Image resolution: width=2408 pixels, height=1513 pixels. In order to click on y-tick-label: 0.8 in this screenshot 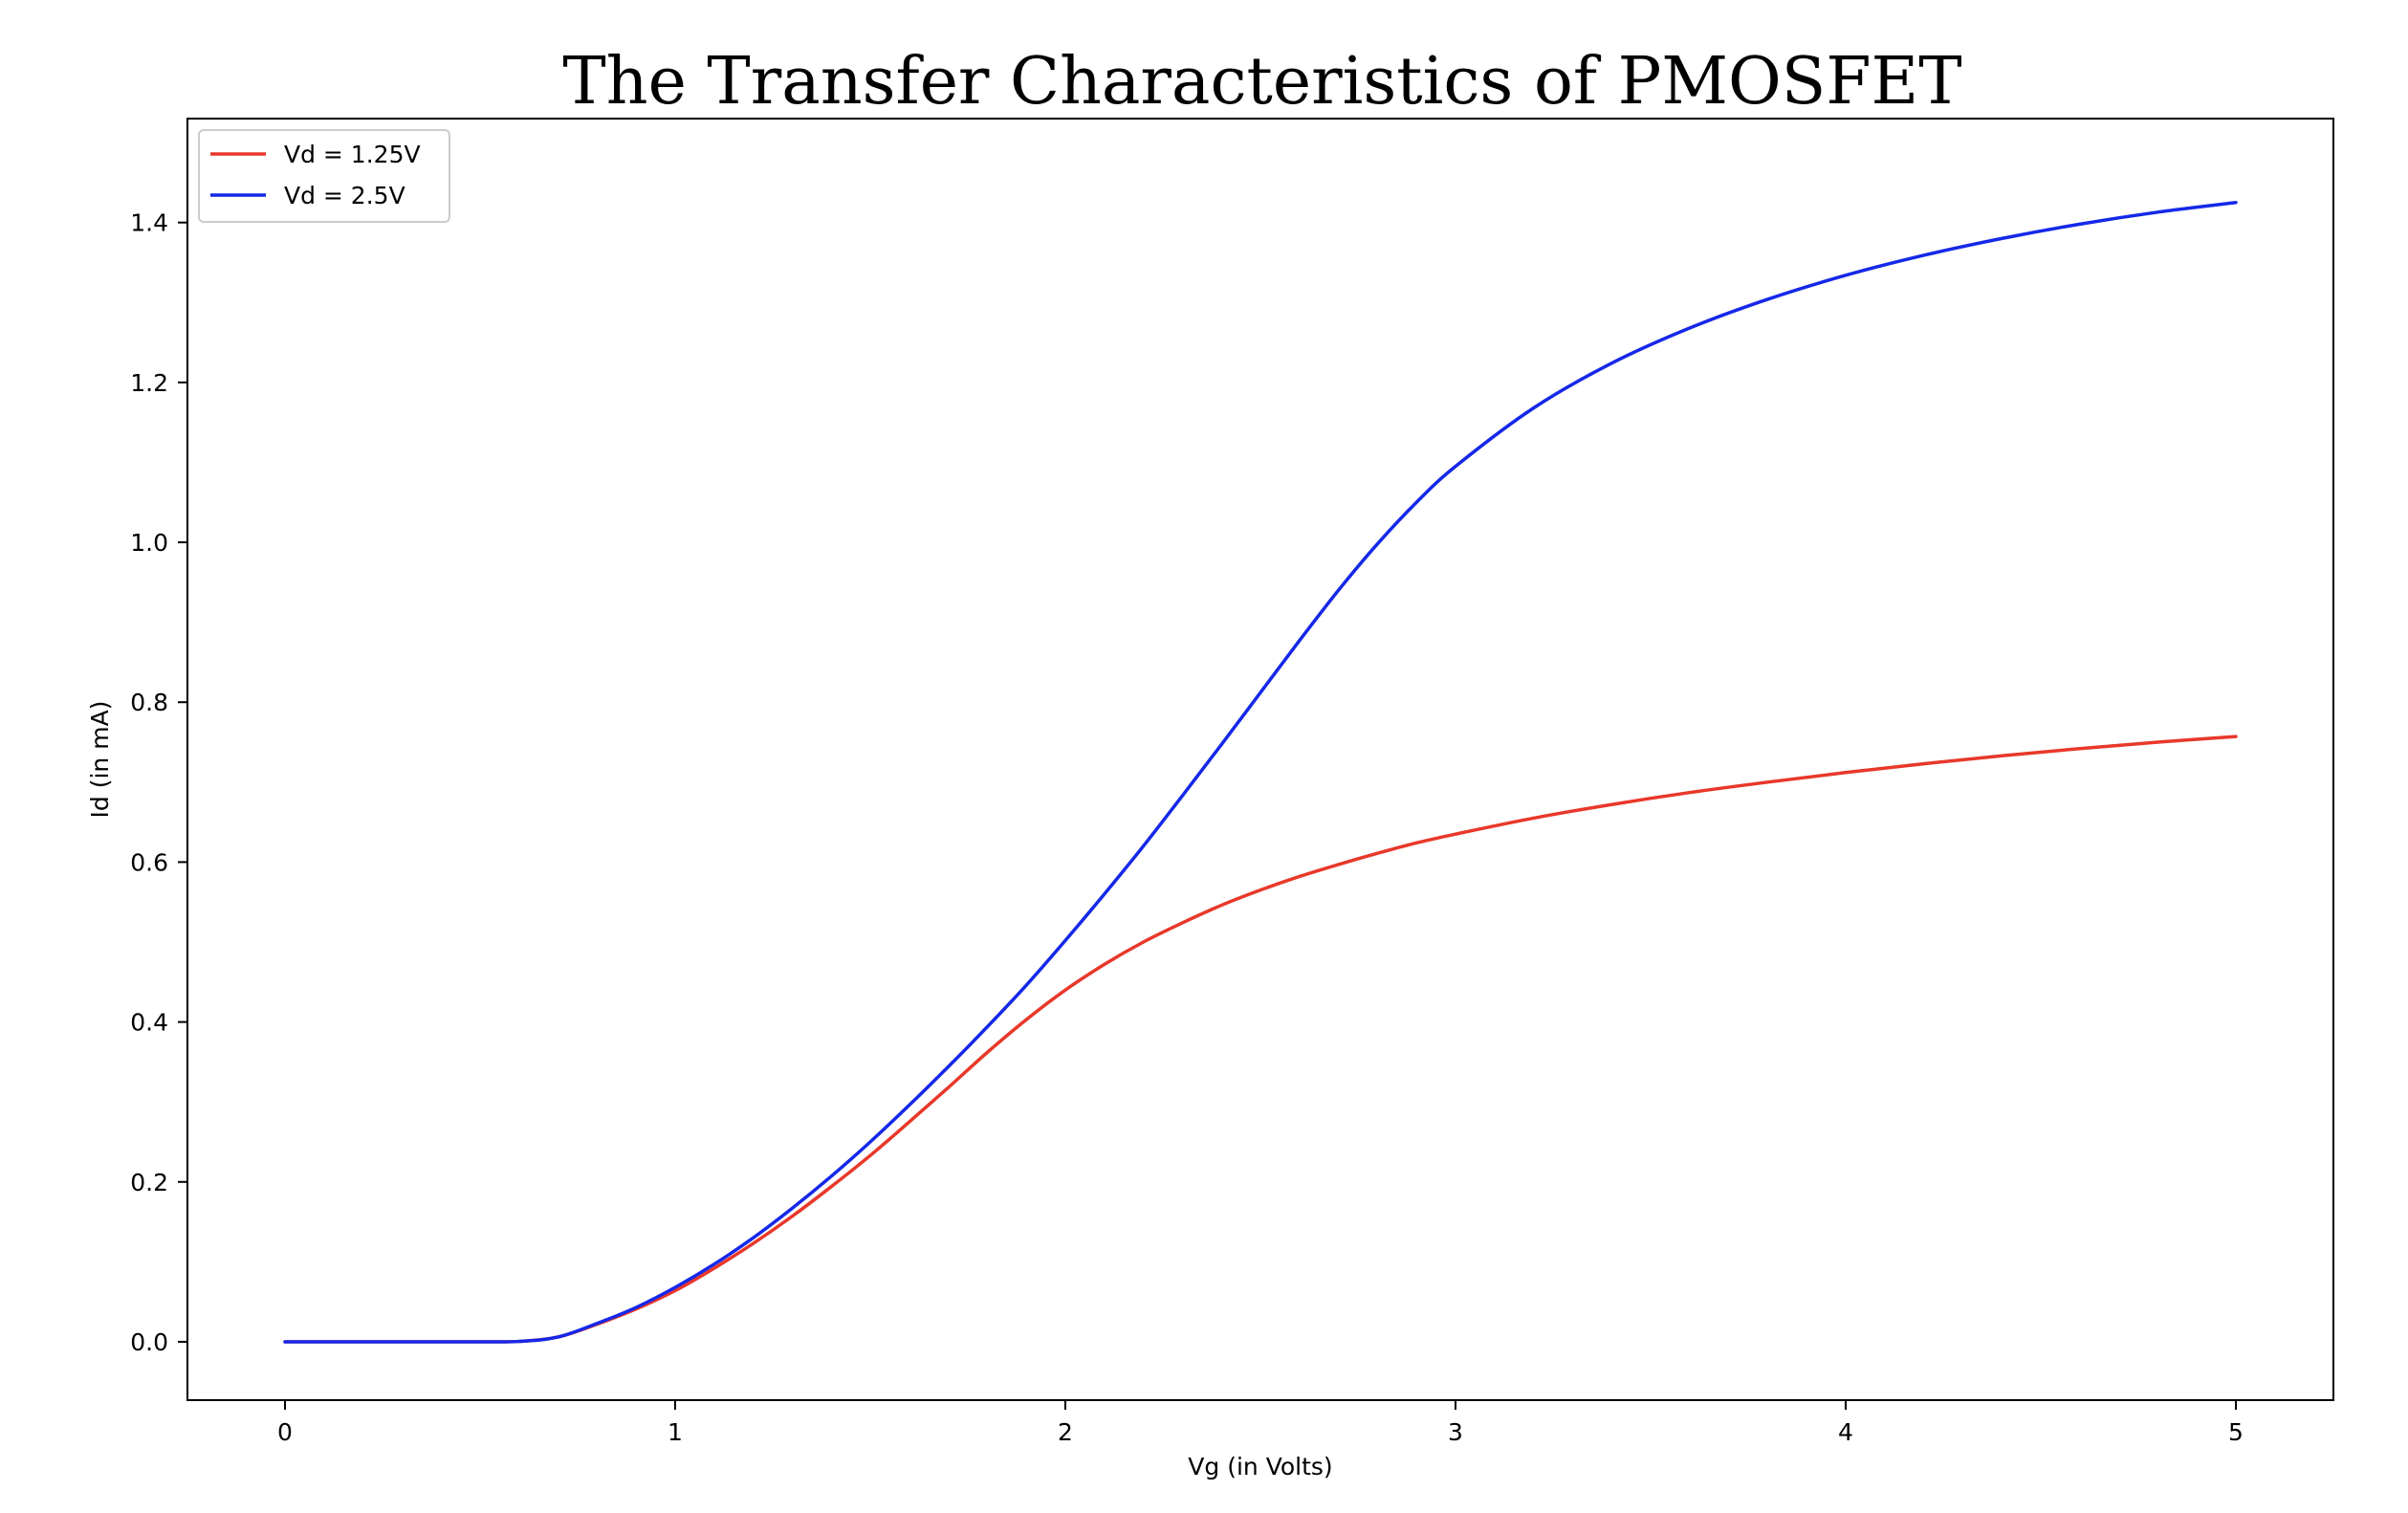, I will do `click(149, 702)`.